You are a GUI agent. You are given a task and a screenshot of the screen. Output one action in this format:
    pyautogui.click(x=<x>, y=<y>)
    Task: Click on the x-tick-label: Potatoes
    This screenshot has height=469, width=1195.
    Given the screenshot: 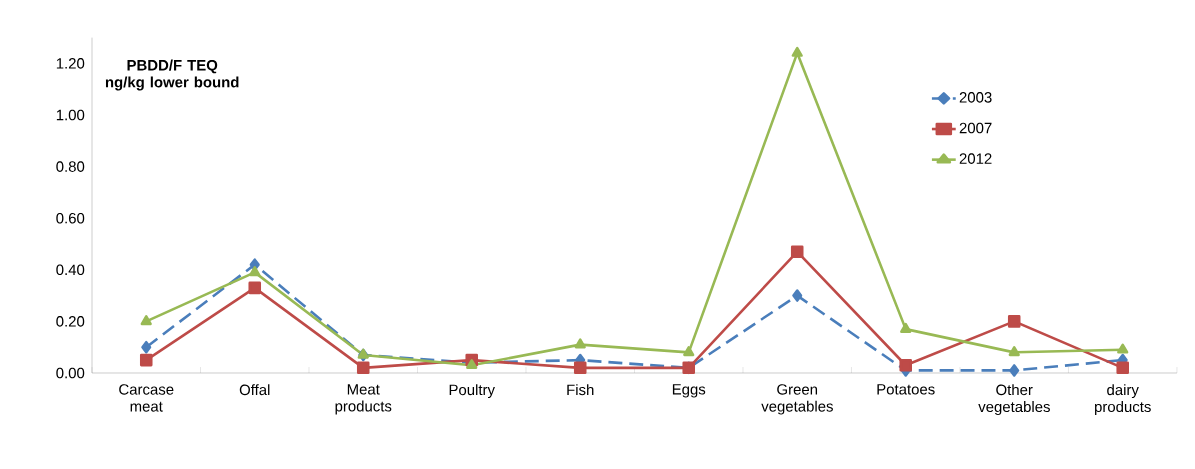 What is the action you would take?
    pyautogui.click(x=906, y=389)
    